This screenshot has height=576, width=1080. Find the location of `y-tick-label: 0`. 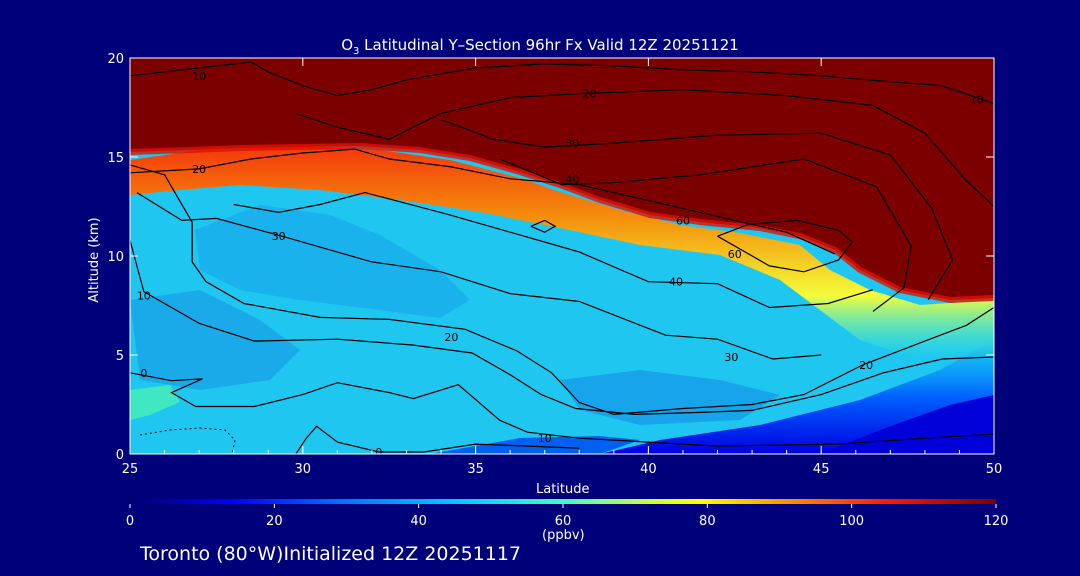

y-tick-label: 0 is located at coordinates (120, 455).